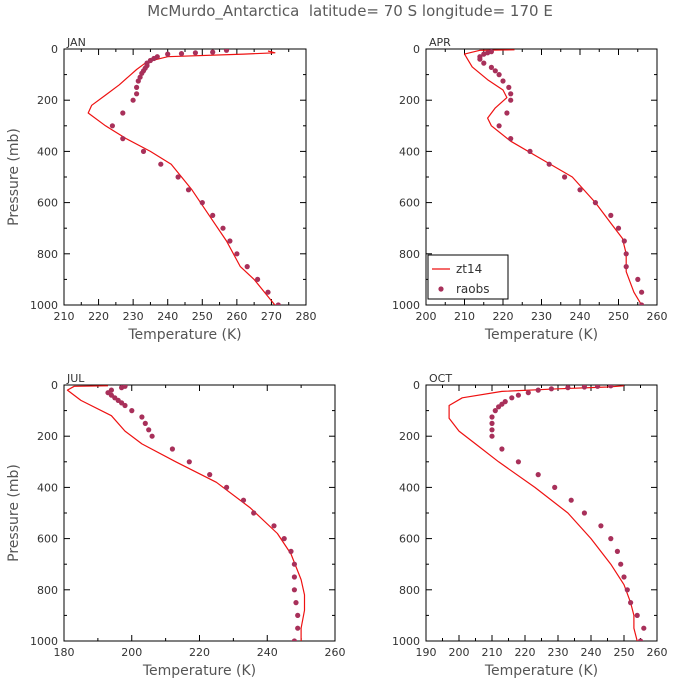 The width and height of the screenshot is (700, 700). I want to click on x-tick-label: 230, so click(558, 652).